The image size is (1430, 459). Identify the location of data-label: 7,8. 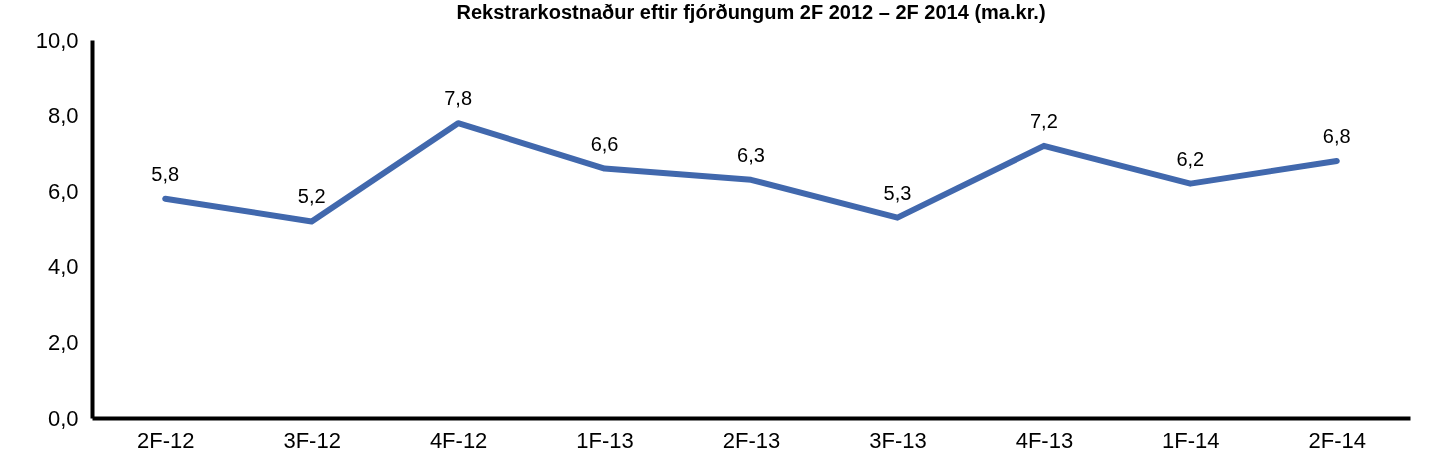
(458, 98).